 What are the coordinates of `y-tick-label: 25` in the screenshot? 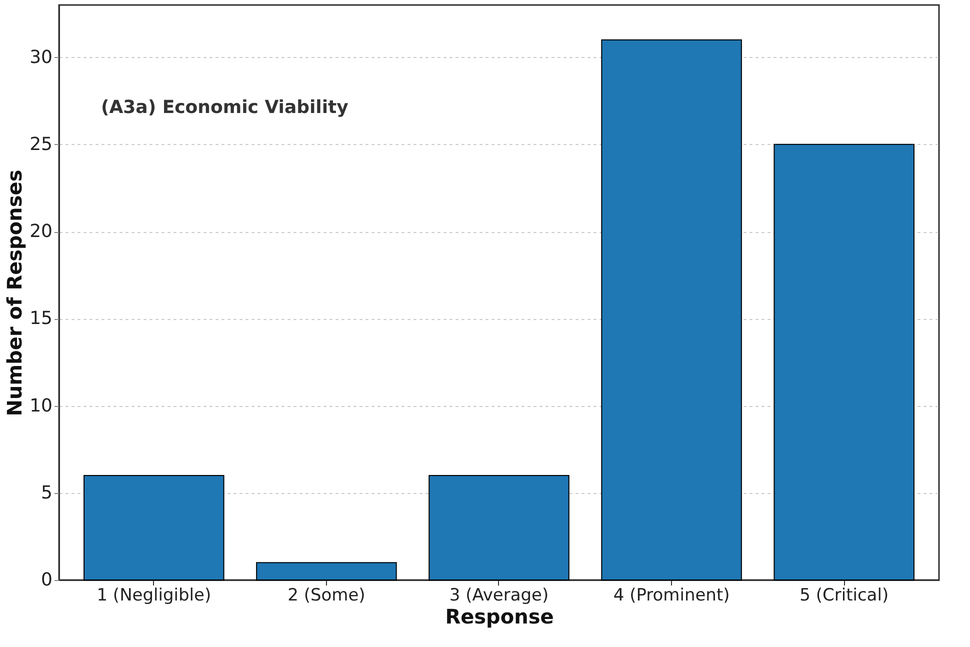 It's located at (41, 144).